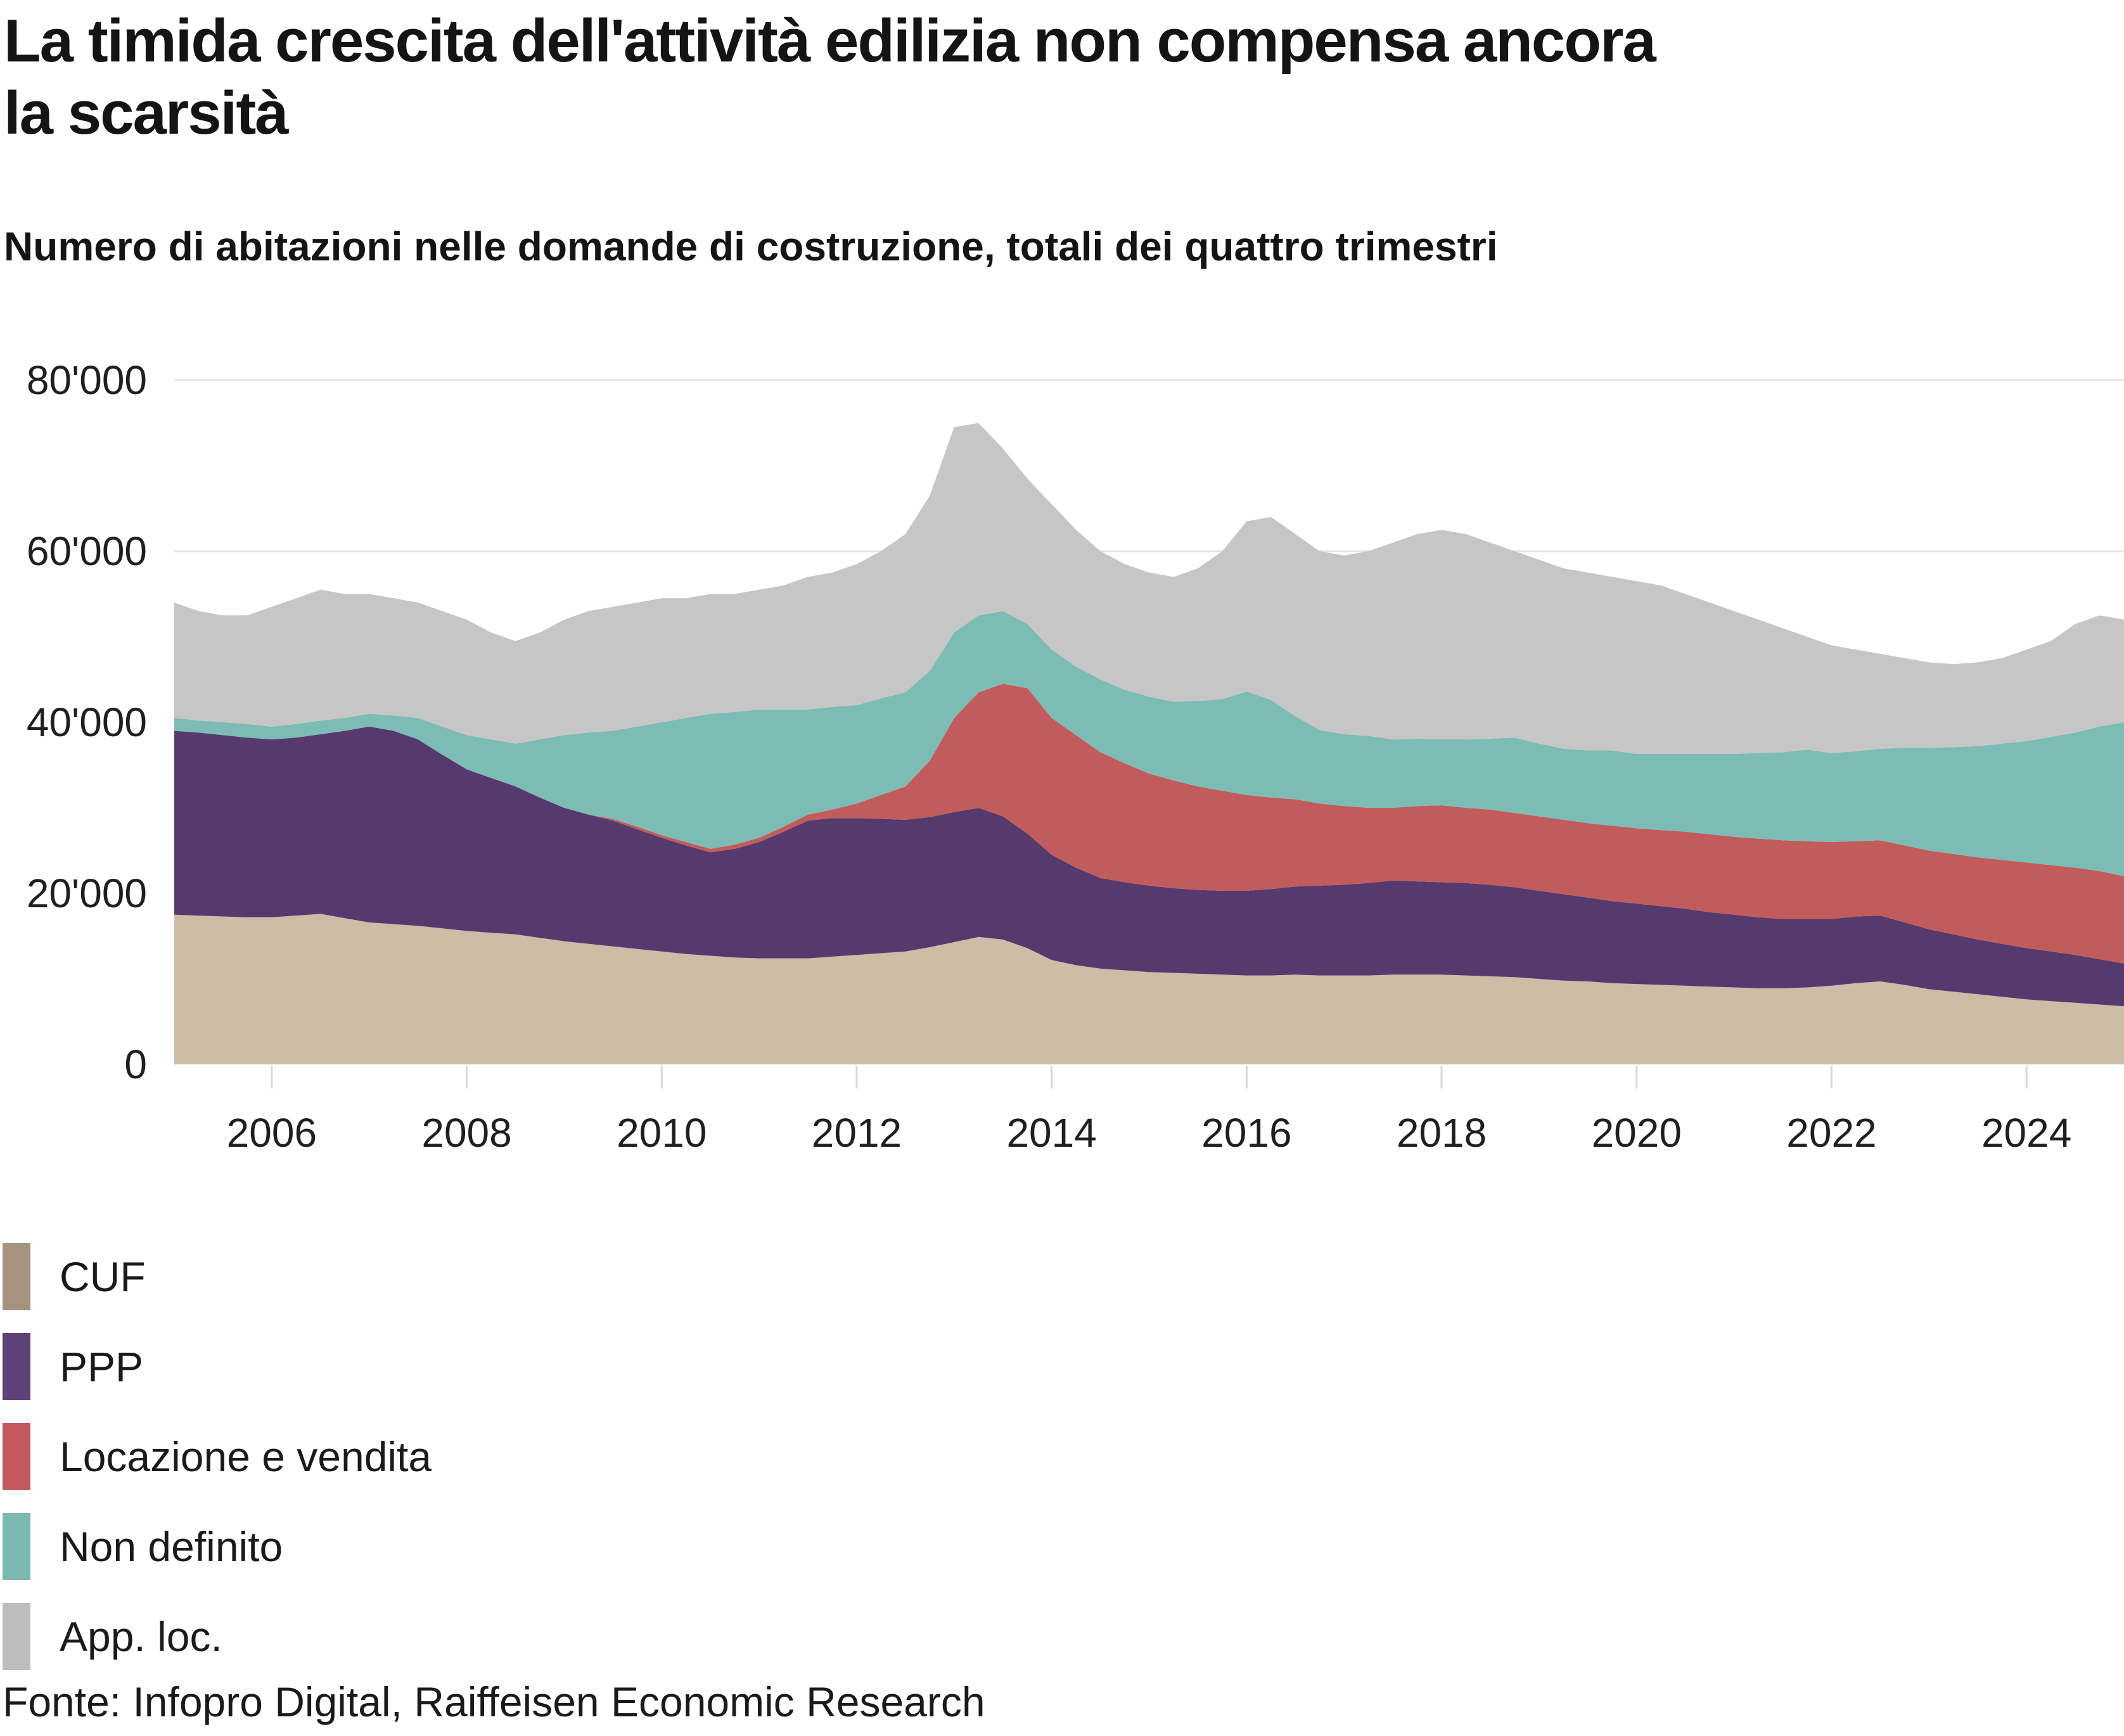 This screenshot has height=1736, width=2124. Describe the element at coordinates (1051, 1133) in the screenshot. I see `x-tick-label-2014: 2014` at that location.